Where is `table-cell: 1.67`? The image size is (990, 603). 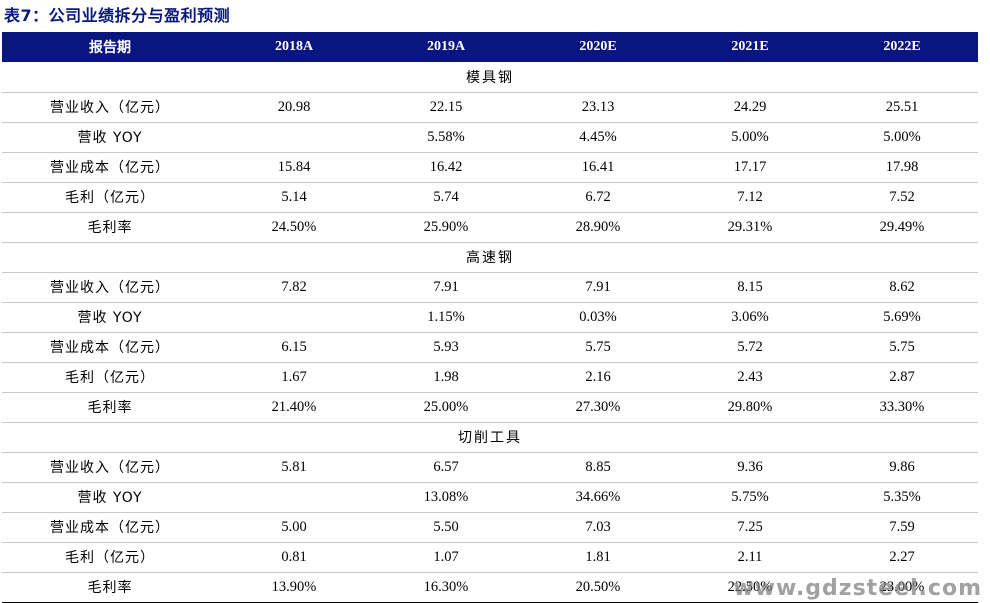 table-cell: 1.67 is located at coordinates (294, 377).